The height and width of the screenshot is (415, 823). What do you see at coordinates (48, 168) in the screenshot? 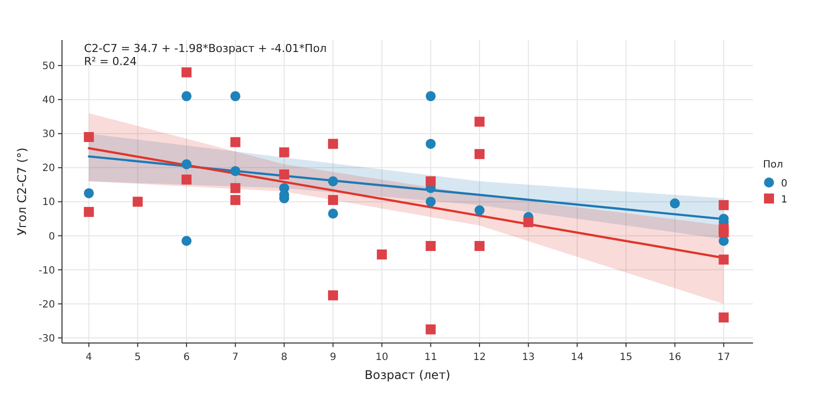
I see `y-tick-label: 20` at bounding box center [48, 168].